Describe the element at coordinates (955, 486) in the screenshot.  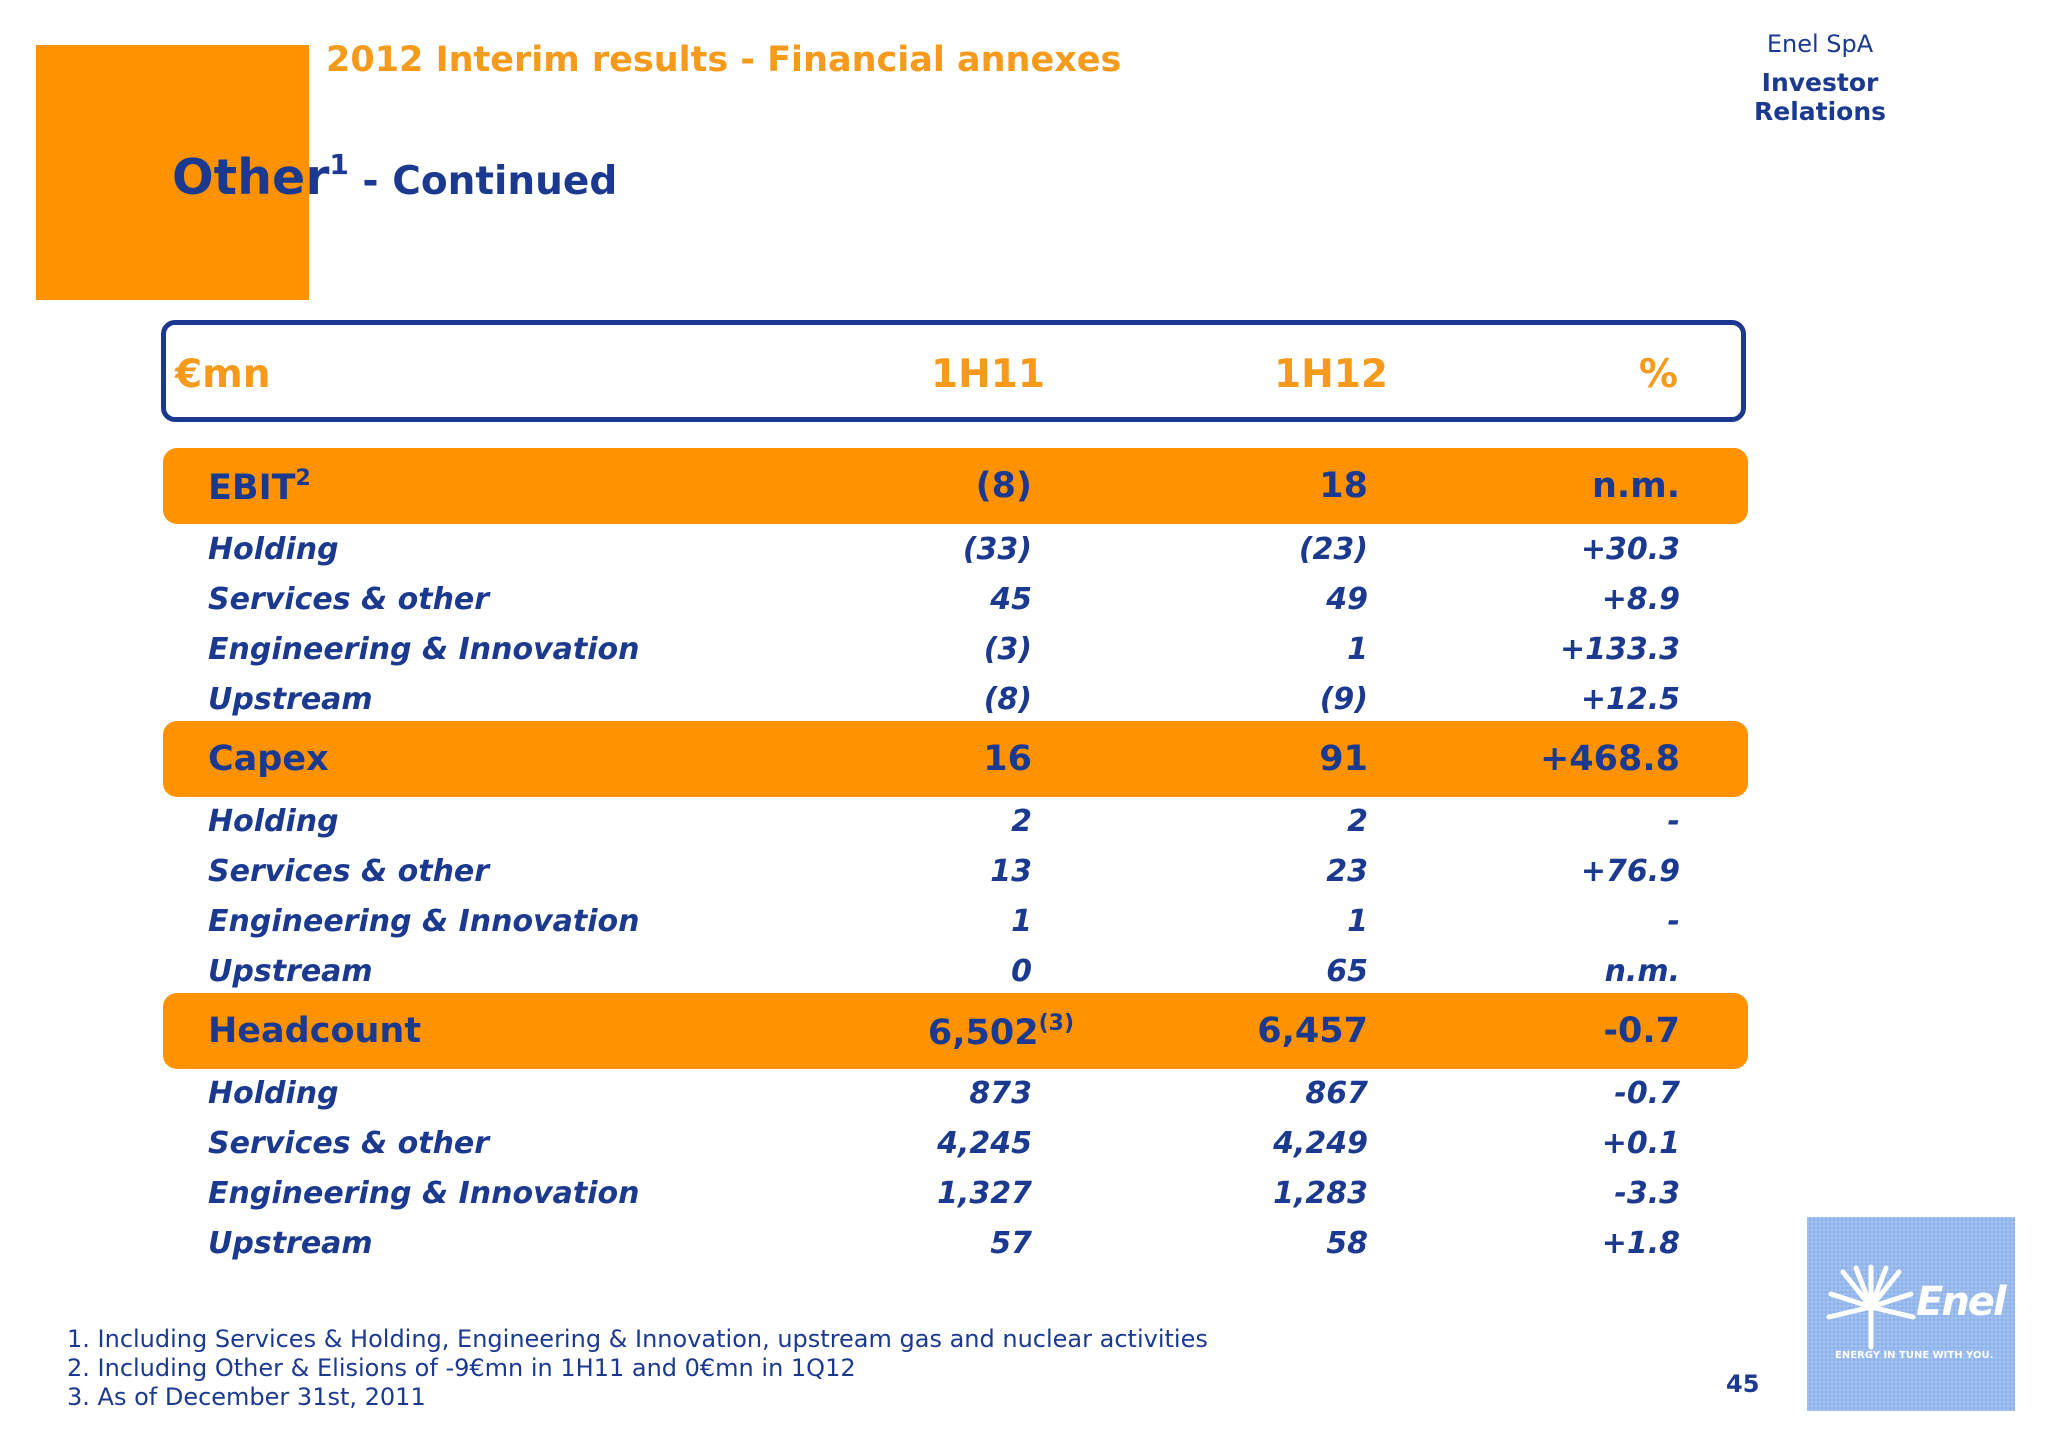
I see `section-bar-ebit` at that location.